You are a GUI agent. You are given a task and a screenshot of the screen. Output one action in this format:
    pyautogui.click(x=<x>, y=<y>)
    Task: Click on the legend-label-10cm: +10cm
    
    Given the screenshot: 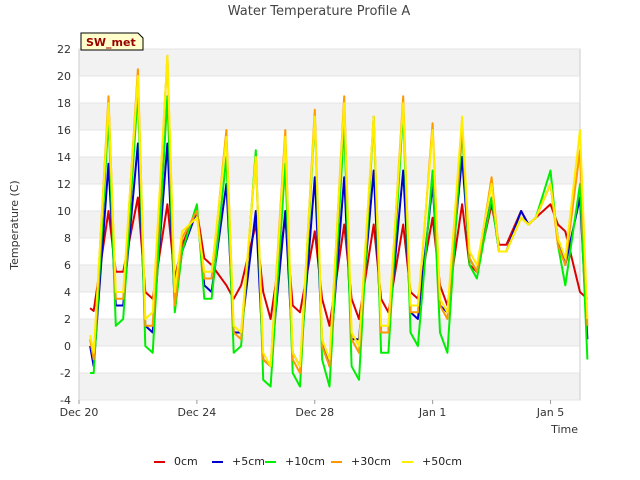 What is the action you would take?
    pyautogui.click(x=305, y=461)
    